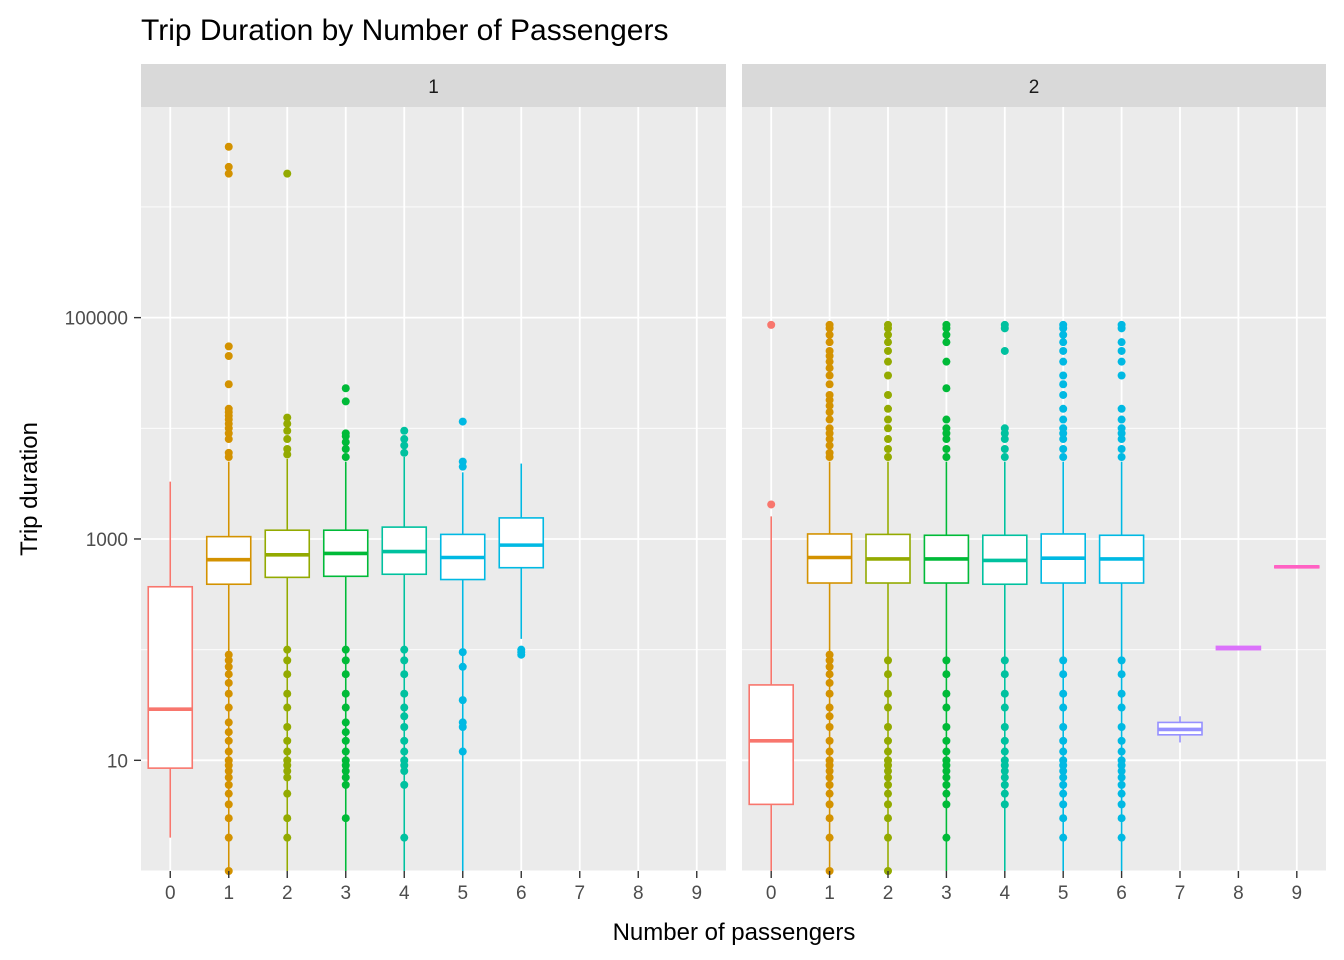  Describe the element at coordinates (1121, 893) in the screenshot. I see `x-tick-label: 6` at that location.